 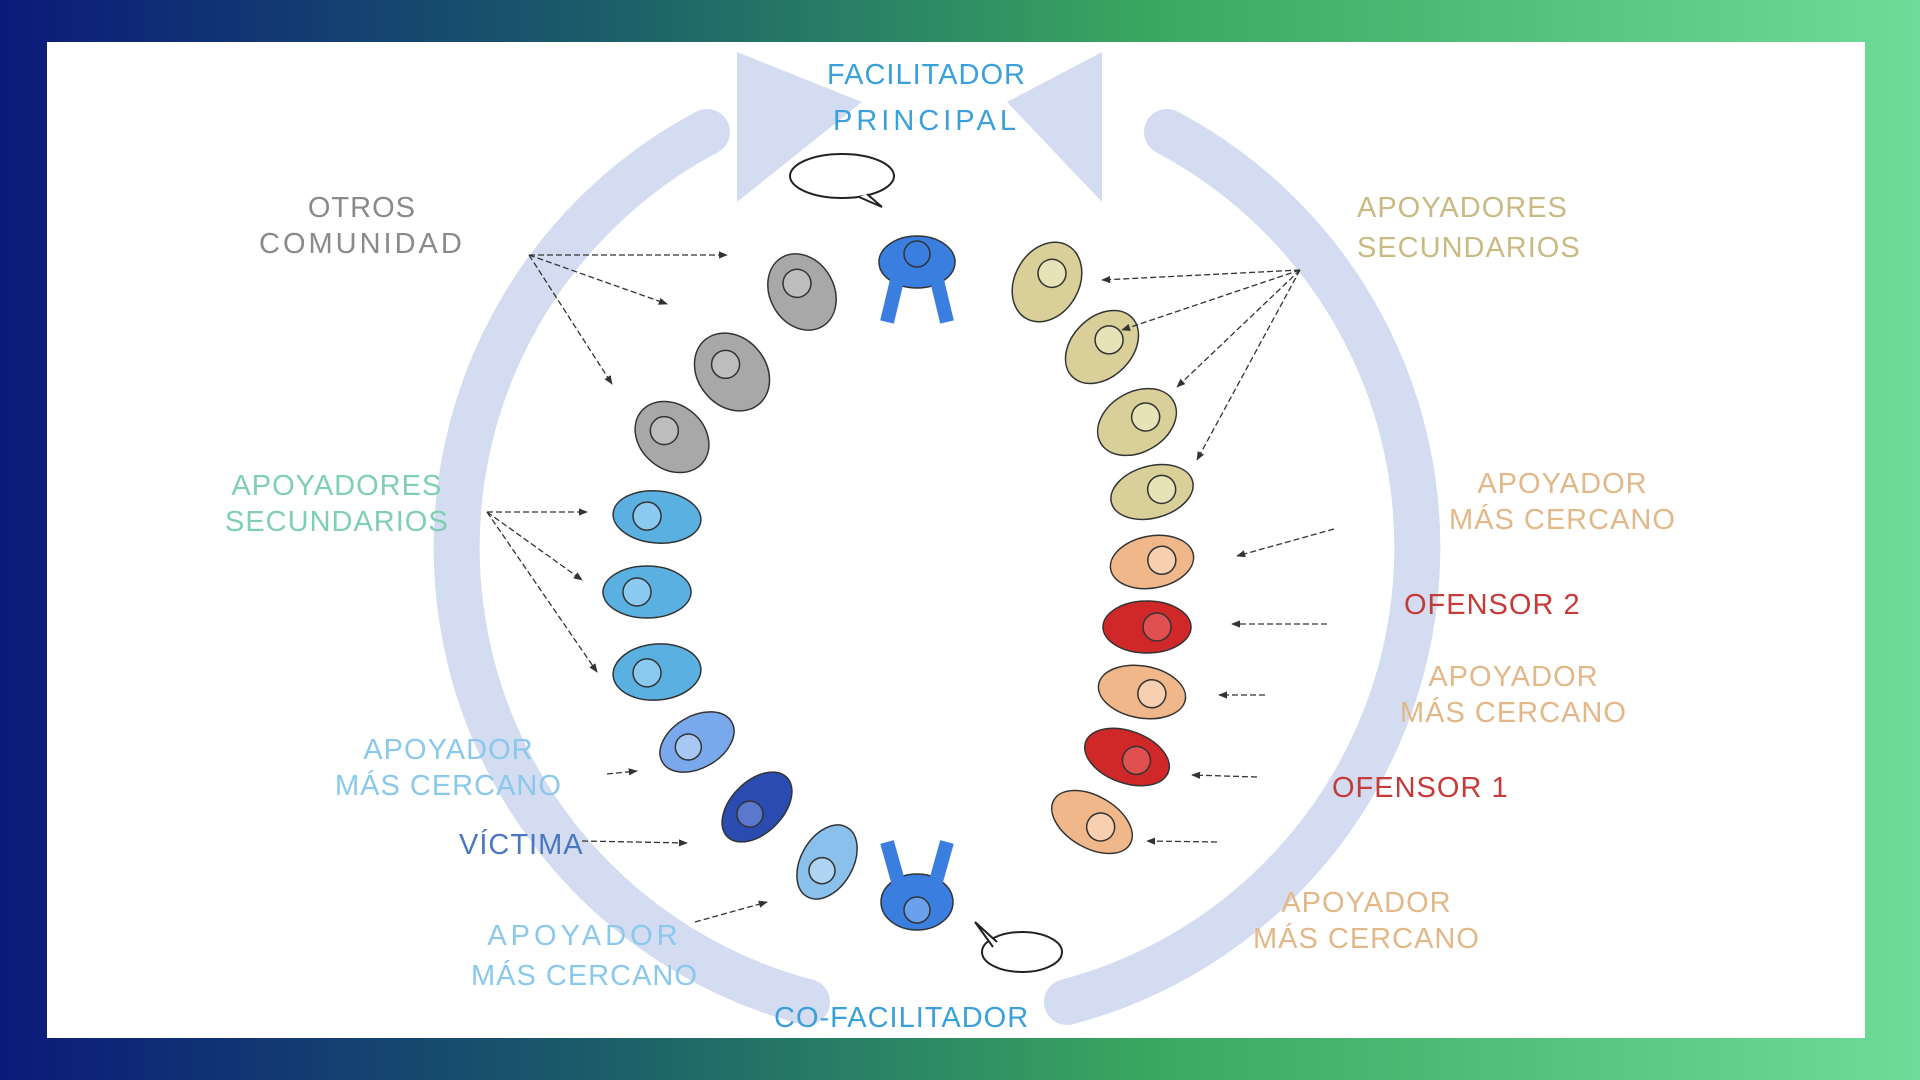 I want to click on label-sec-der-line1: APOYADORES, so click(x=1462, y=208).